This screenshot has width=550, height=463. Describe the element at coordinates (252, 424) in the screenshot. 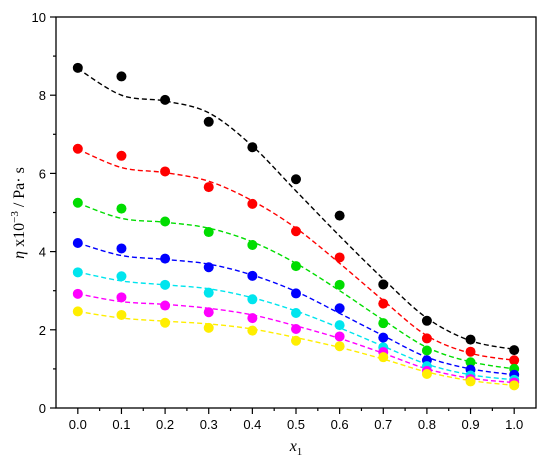

I see `x-tick-label: 0.4` at that location.